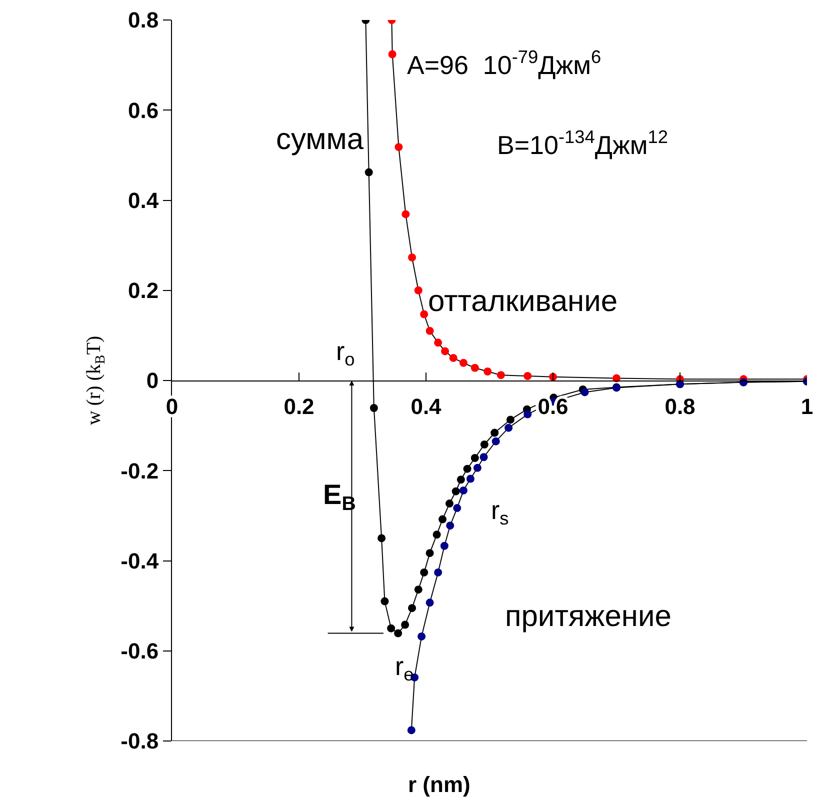 The height and width of the screenshot is (804, 821). Describe the element at coordinates (299, 406) in the screenshot. I see `x-tick-label: 0.2` at that location.